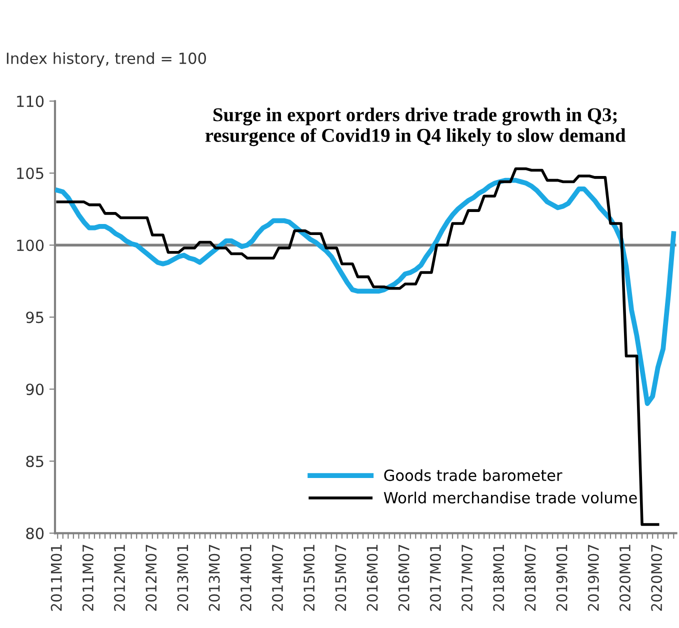 This screenshot has height=628, width=679. Describe the element at coordinates (182, 577) in the screenshot. I see `x-tick-label: 2013M01` at that location.